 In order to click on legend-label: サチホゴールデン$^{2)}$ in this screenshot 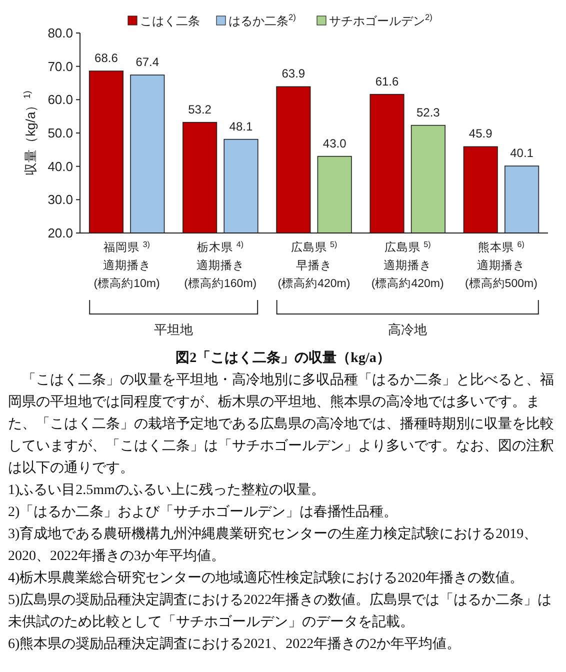, I will do `click(381, 20)`.